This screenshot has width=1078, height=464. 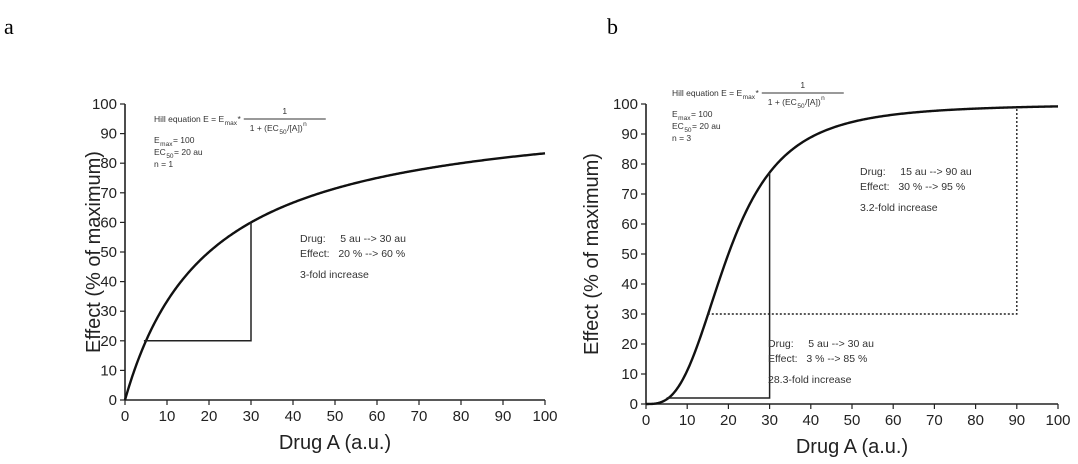 I want to click on panel-a-y-axis-label: Effect (% of maximum), so click(x=94, y=252).